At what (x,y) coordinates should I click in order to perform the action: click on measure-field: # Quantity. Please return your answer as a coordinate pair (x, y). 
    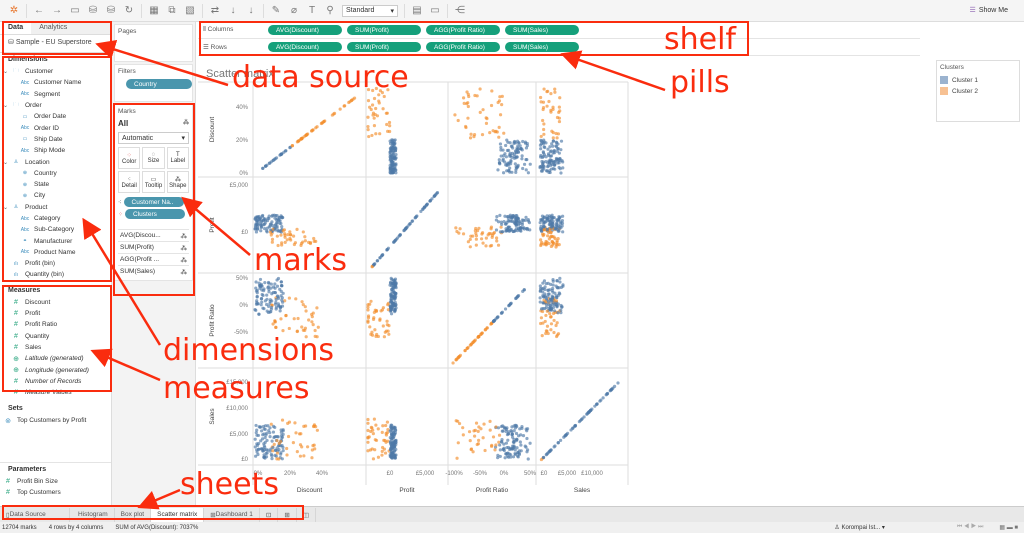
    Looking at the image, I should click on (55, 336).